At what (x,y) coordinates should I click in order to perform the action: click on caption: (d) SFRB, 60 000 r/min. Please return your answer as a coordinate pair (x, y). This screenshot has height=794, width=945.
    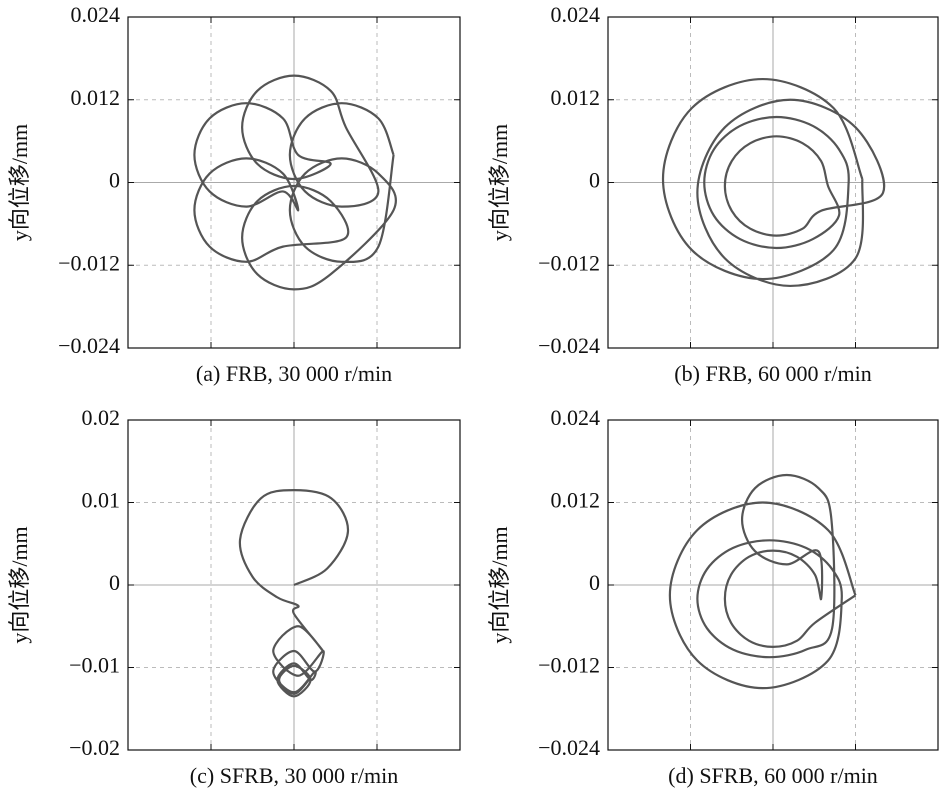
    Looking at the image, I should click on (773, 775).